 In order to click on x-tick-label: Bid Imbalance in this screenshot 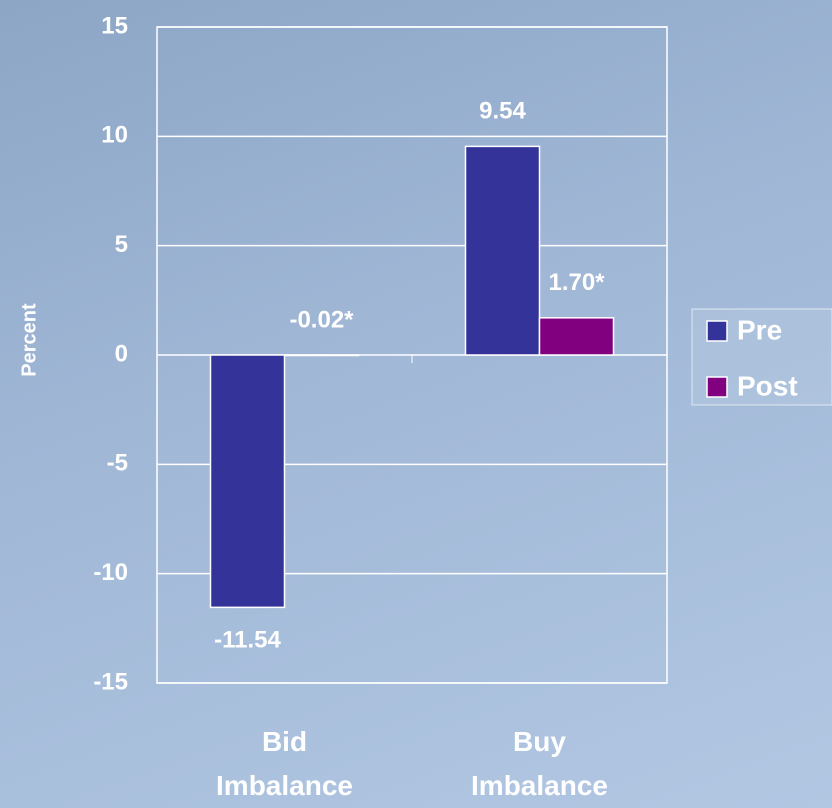, I will do `click(284, 763)`.